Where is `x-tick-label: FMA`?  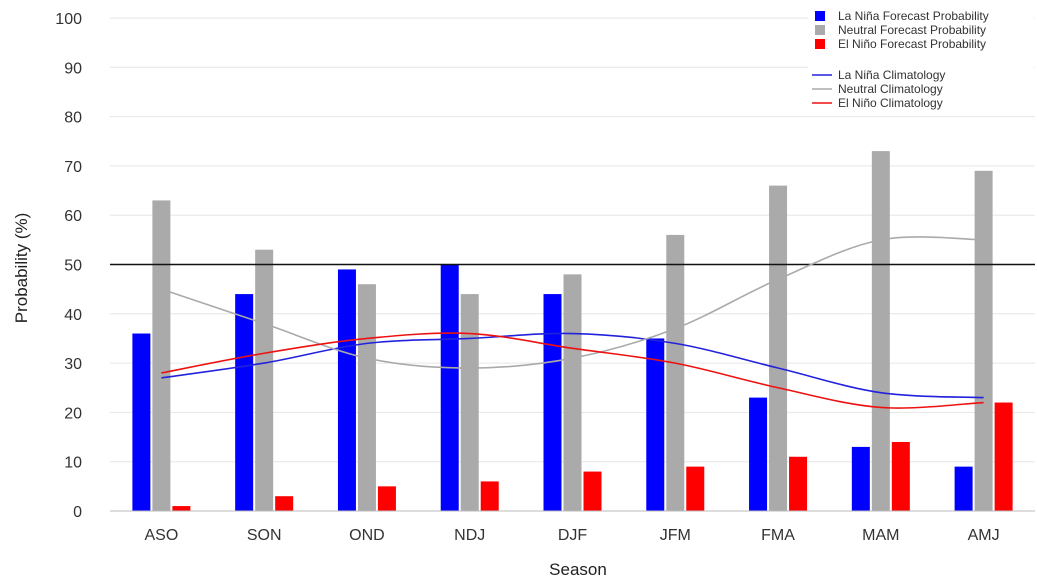 x-tick-label: FMA is located at coordinates (778, 535).